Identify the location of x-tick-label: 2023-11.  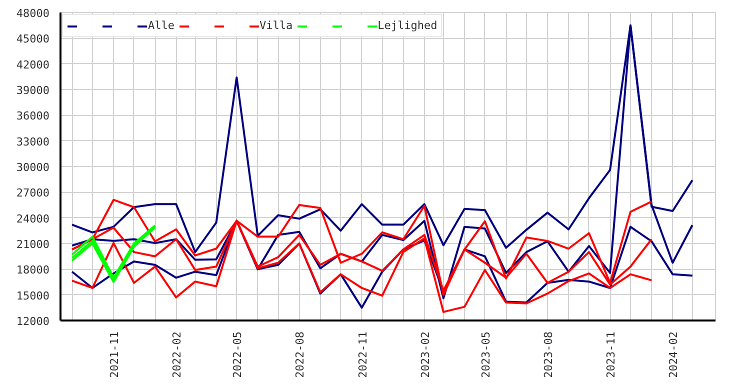
(611, 355).